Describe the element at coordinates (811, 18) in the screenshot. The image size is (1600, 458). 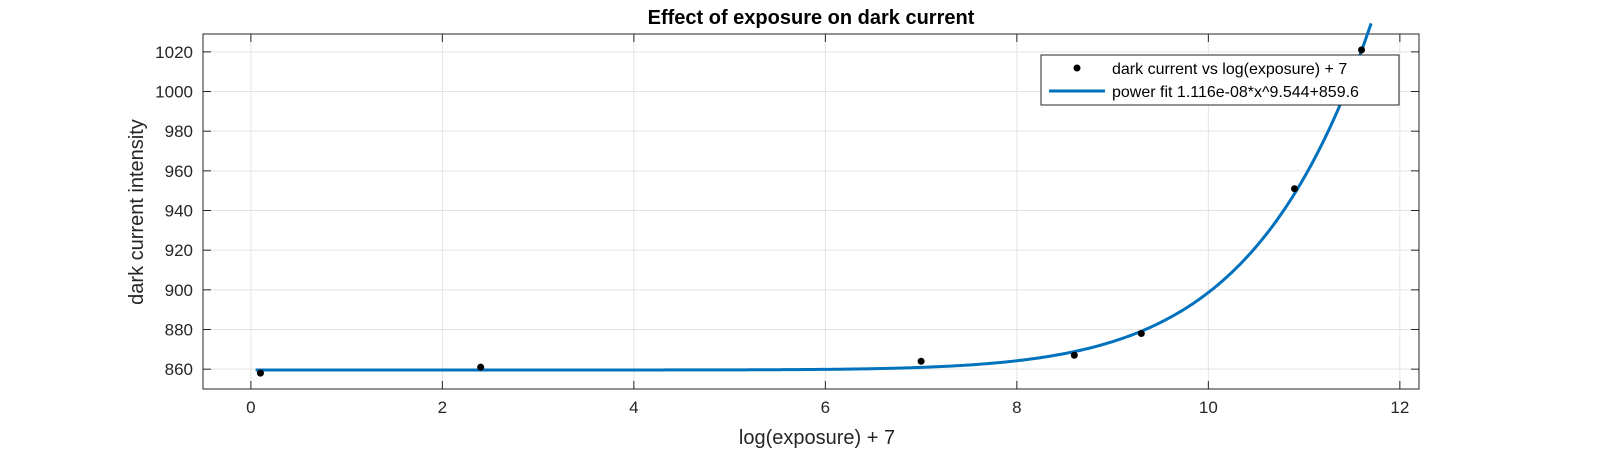
I see `chart-title: Effect of exposure on dark current` at that location.